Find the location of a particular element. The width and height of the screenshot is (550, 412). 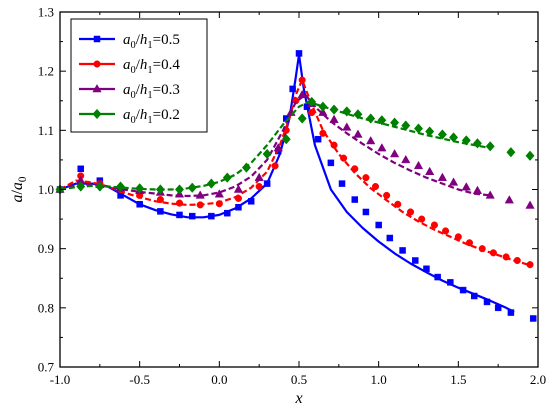

legend-label: a0/h1=0.5 is located at coordinates (151, 41).